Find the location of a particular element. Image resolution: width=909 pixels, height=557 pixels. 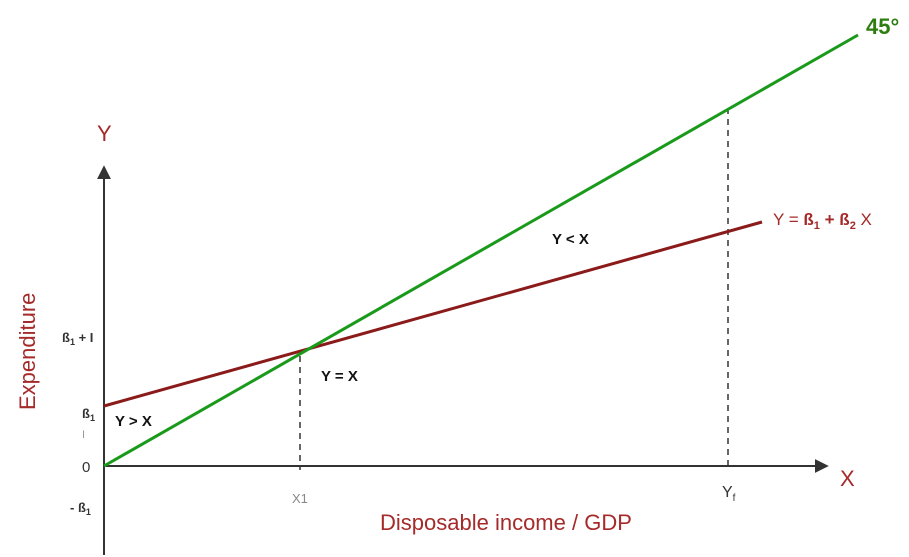

y-axis-letter: Y is located at coordinates (104, 133).